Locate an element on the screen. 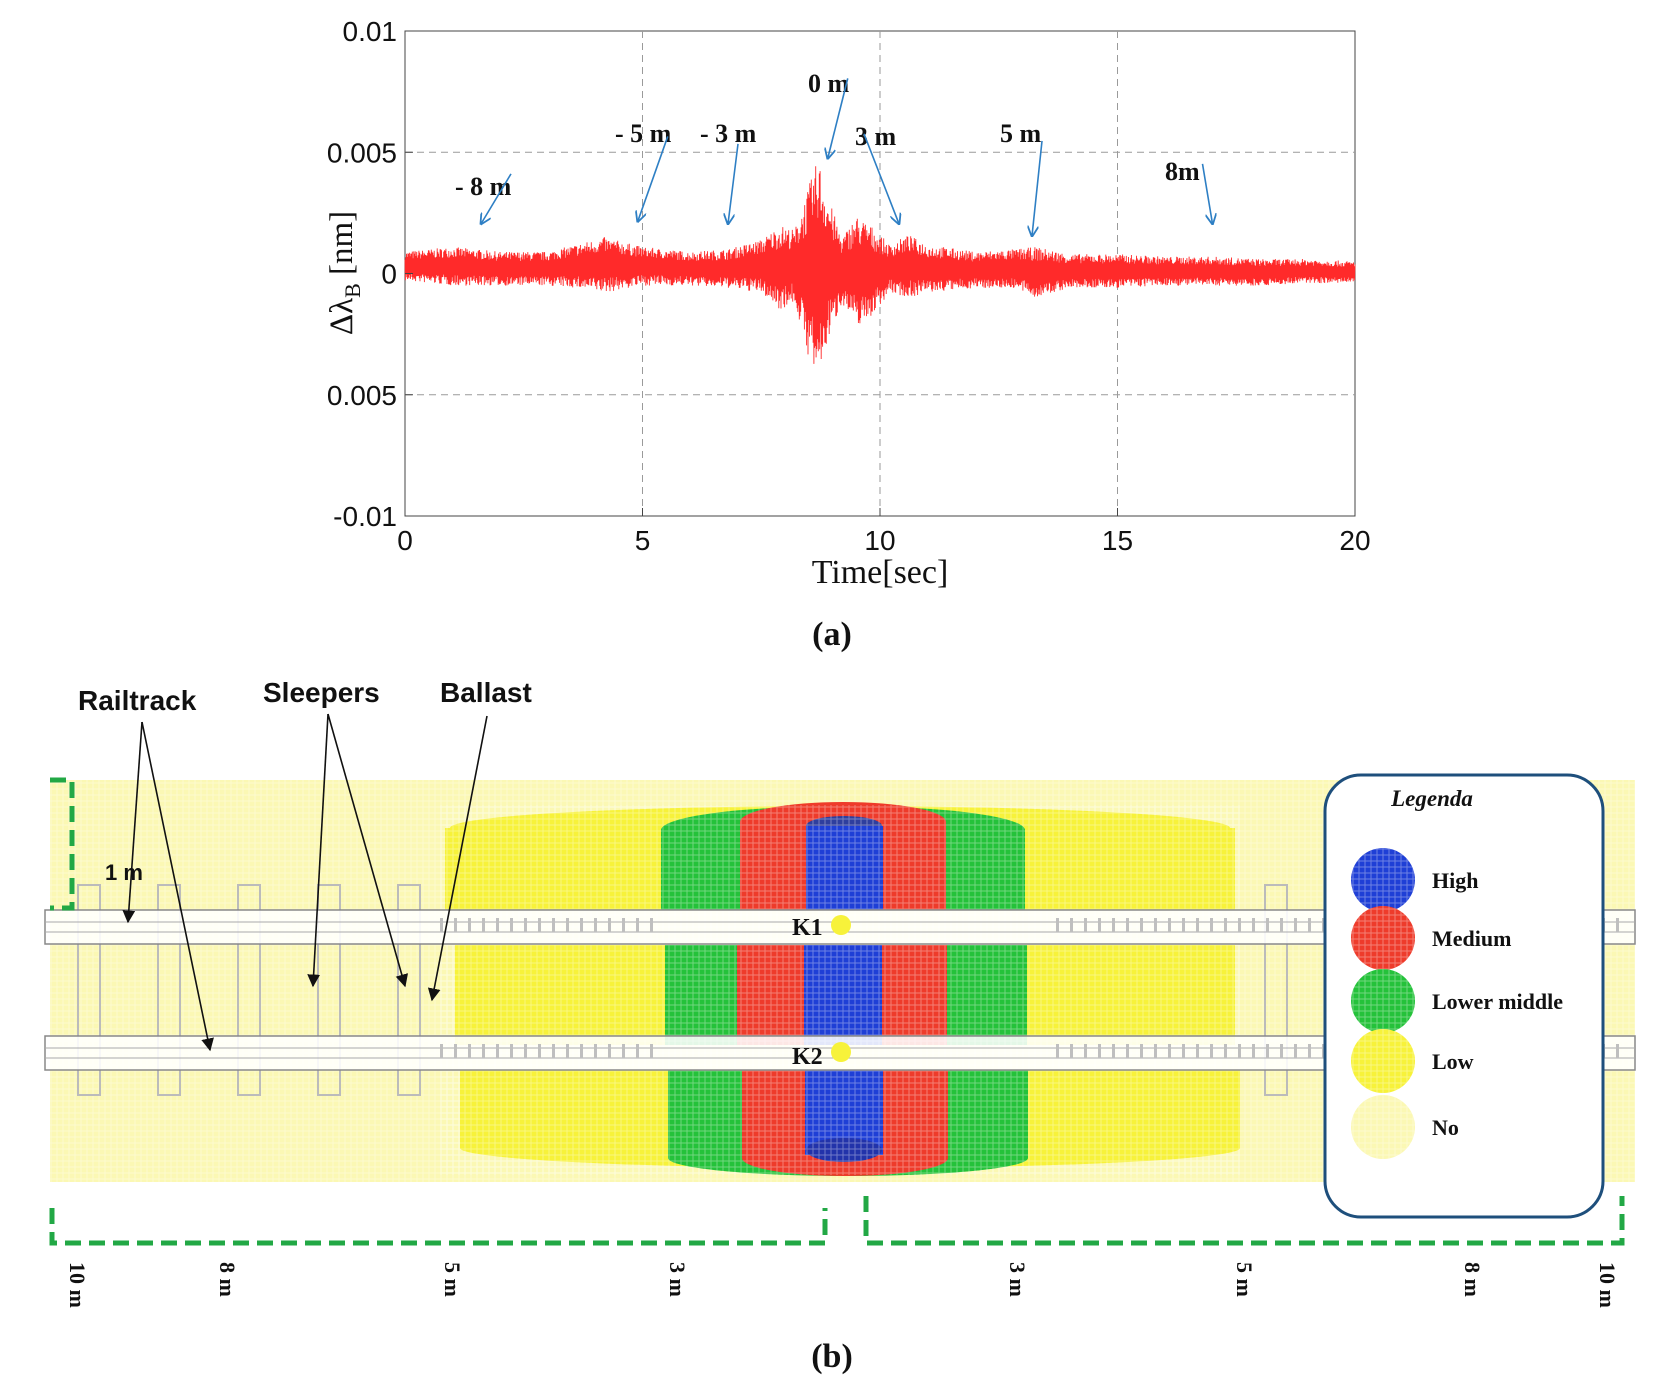 Image resolution: width=1663 pixels, height=1392 pixels. x-tick-label: 5 is located at coordinates (643, 540).